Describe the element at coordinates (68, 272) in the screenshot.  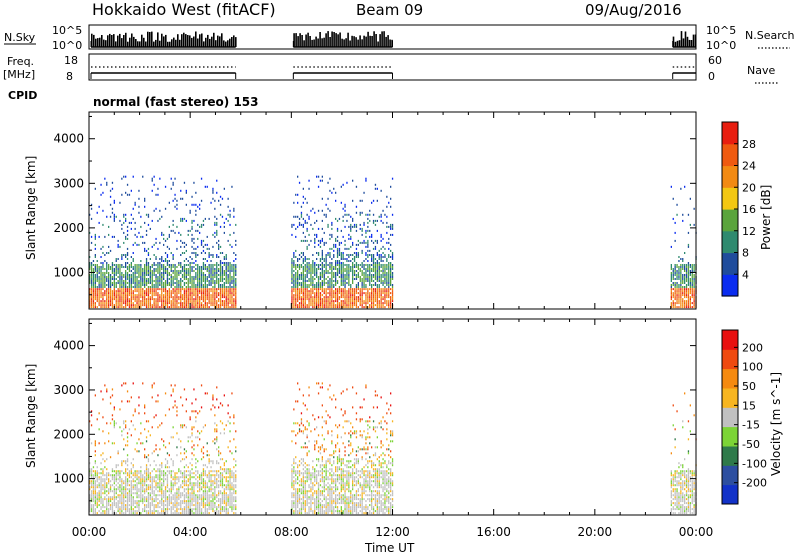
I see `y-tick-label: 1000` at that location.